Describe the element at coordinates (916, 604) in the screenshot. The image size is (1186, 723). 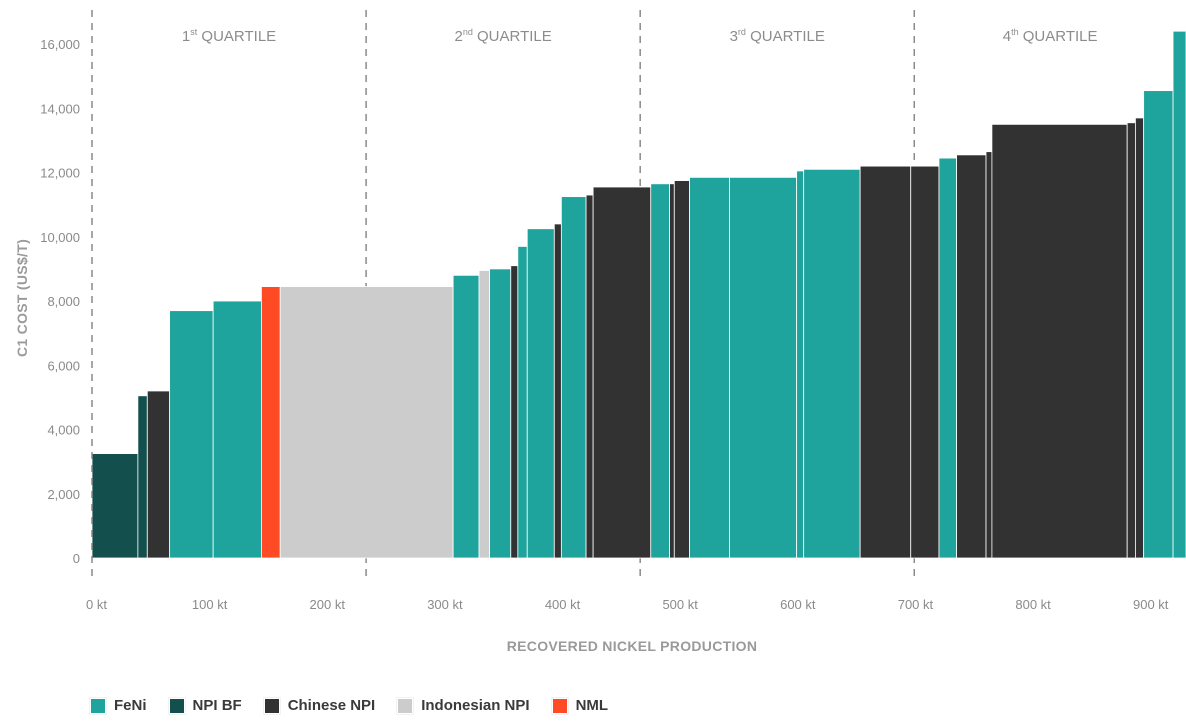
I see `x-tick-label-7: 700 kt` at that location.